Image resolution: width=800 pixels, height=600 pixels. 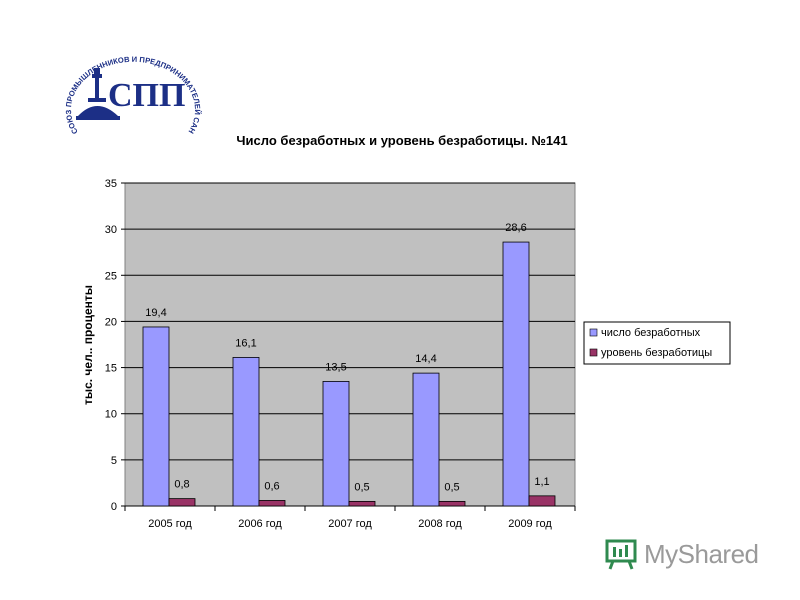 I want to click on data-label: 28,6, so click(x=515, y=228).